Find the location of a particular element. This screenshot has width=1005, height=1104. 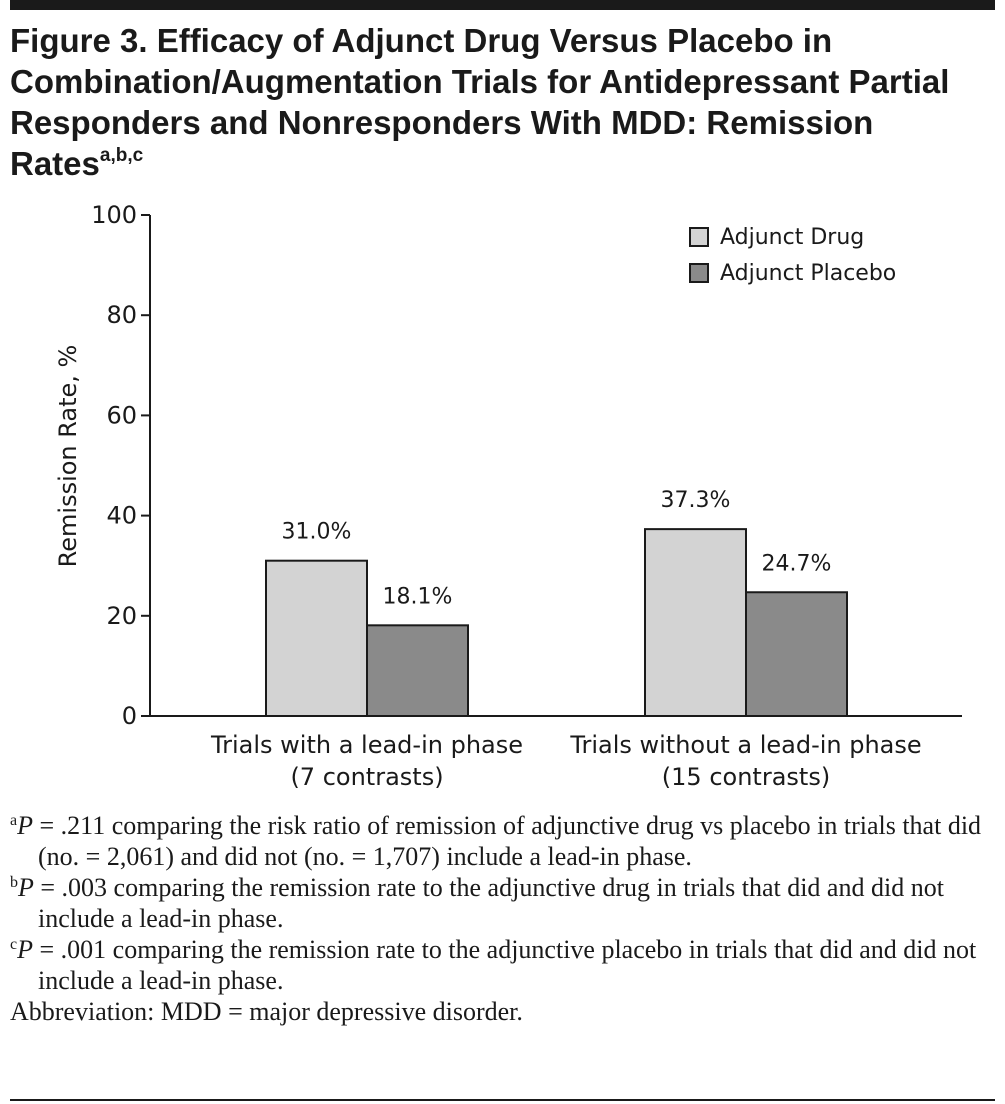

bottom-rule is located at coordinates (502, 1100).